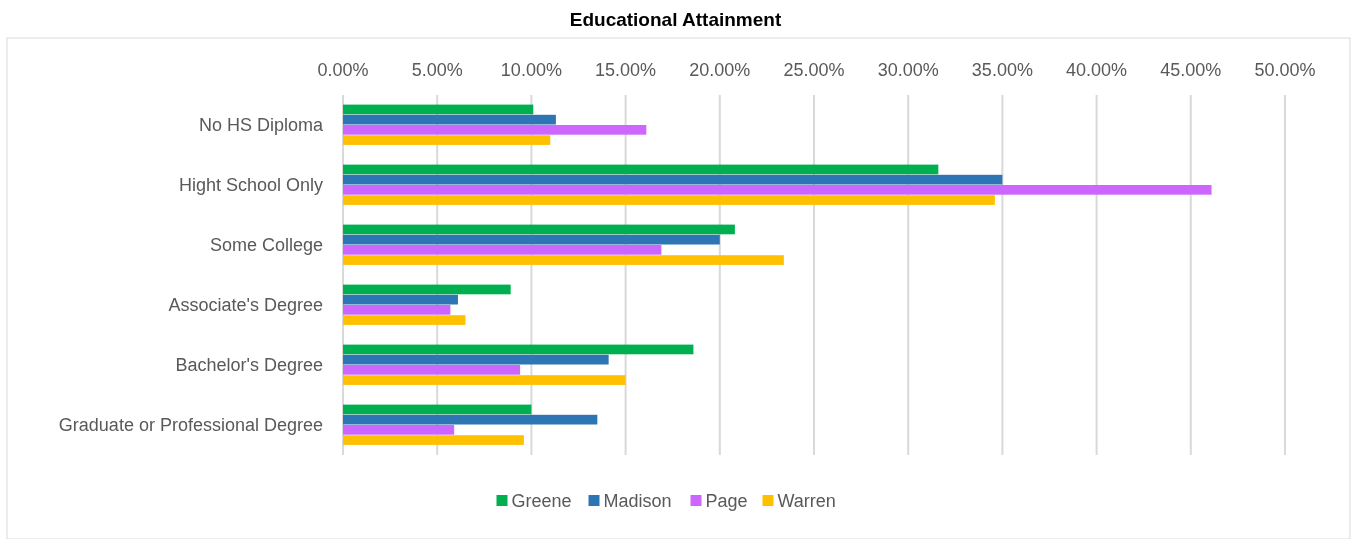 Image resolution: width=1351 pixels, height=539 pixels. I want to click on legend-label: Greene, so click(541, 501).